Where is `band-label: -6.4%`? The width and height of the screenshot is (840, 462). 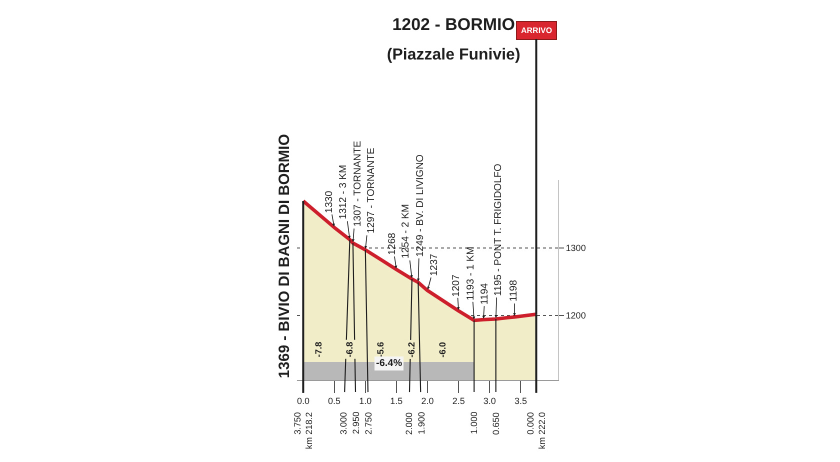 band-label: -6.4% is located at coordinates (389, 363).